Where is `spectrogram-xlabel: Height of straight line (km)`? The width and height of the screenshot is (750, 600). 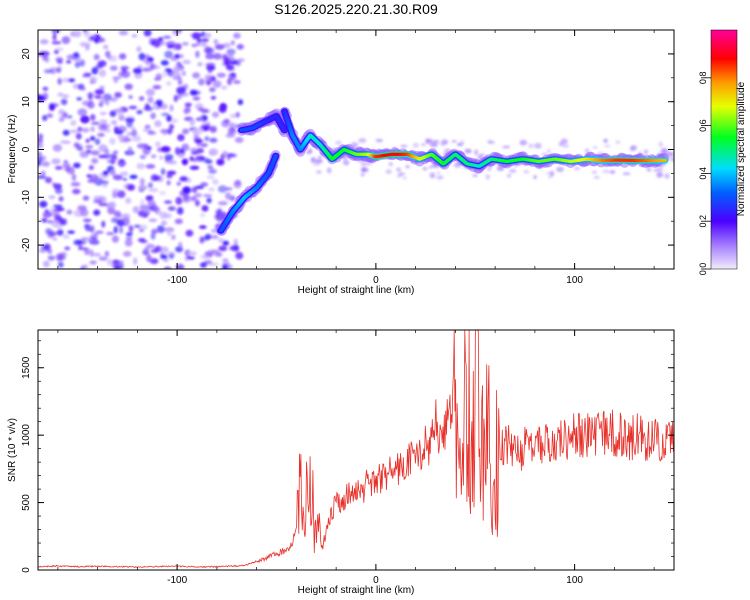
spectrogram-xlabel: Height of straight line (km) is located at coordinates (356, 290).